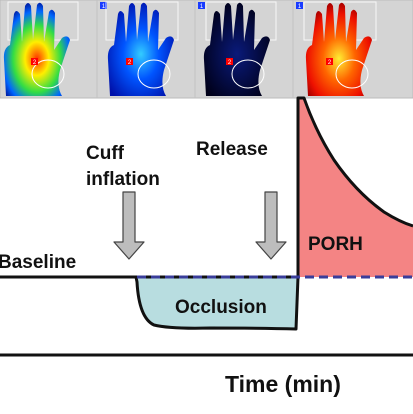  What do you see at coordinates (232, 149) in the screenshot?
I see `release-label: Release` at bounding box center [232, 149].